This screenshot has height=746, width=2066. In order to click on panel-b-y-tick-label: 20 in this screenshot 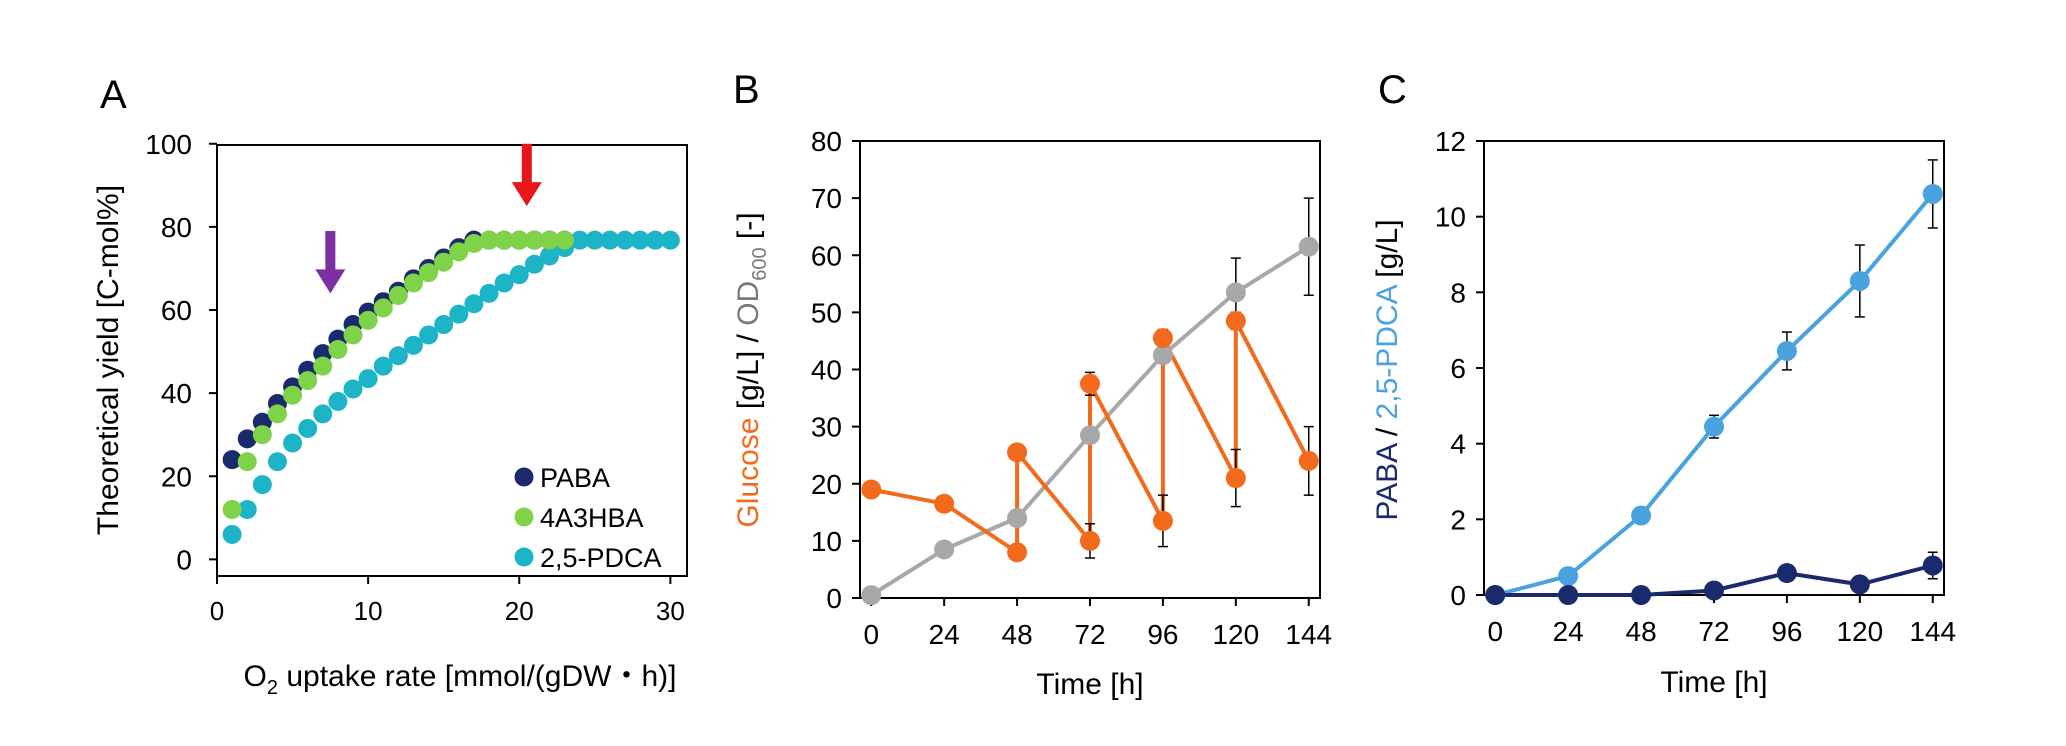, I will do `click(826, 484)`.